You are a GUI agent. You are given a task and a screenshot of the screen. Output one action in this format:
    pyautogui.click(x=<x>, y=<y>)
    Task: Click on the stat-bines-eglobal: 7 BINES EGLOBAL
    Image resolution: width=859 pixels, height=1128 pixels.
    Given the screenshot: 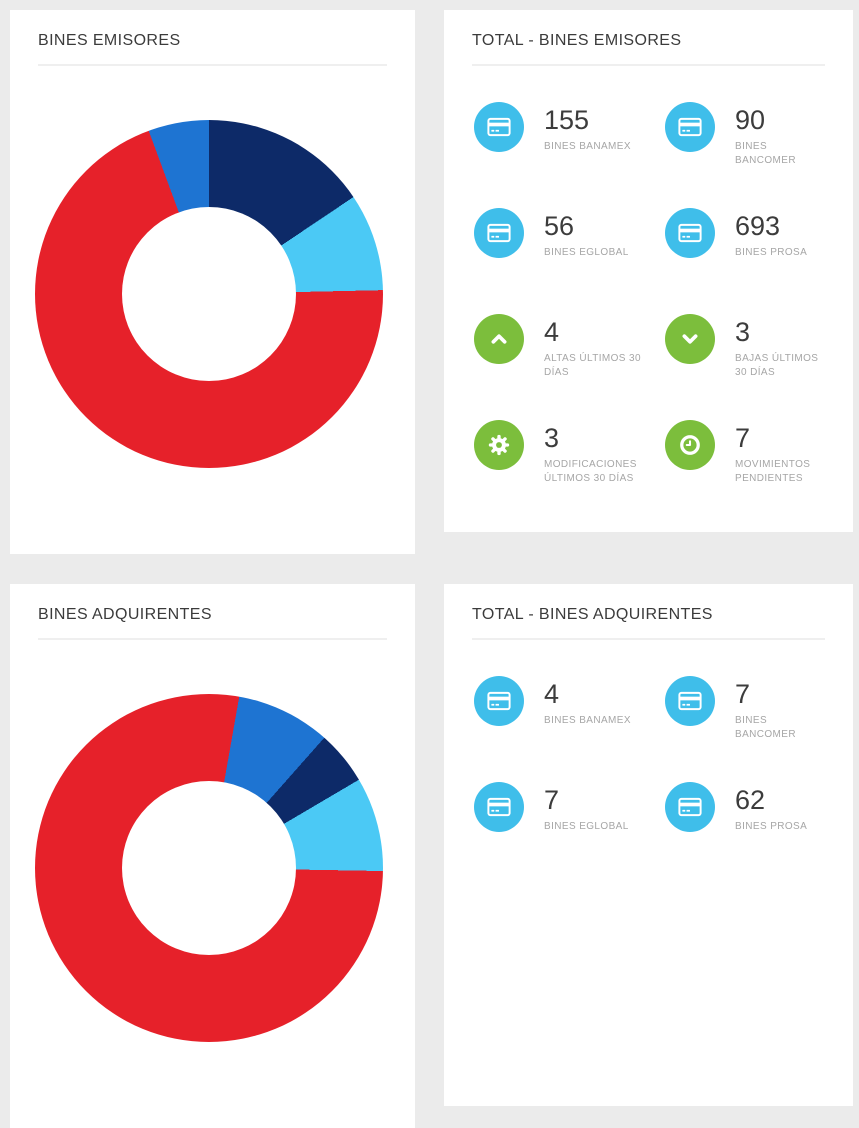 What is the action you would take?
    pyautogui.click(x=569, y=835)
    